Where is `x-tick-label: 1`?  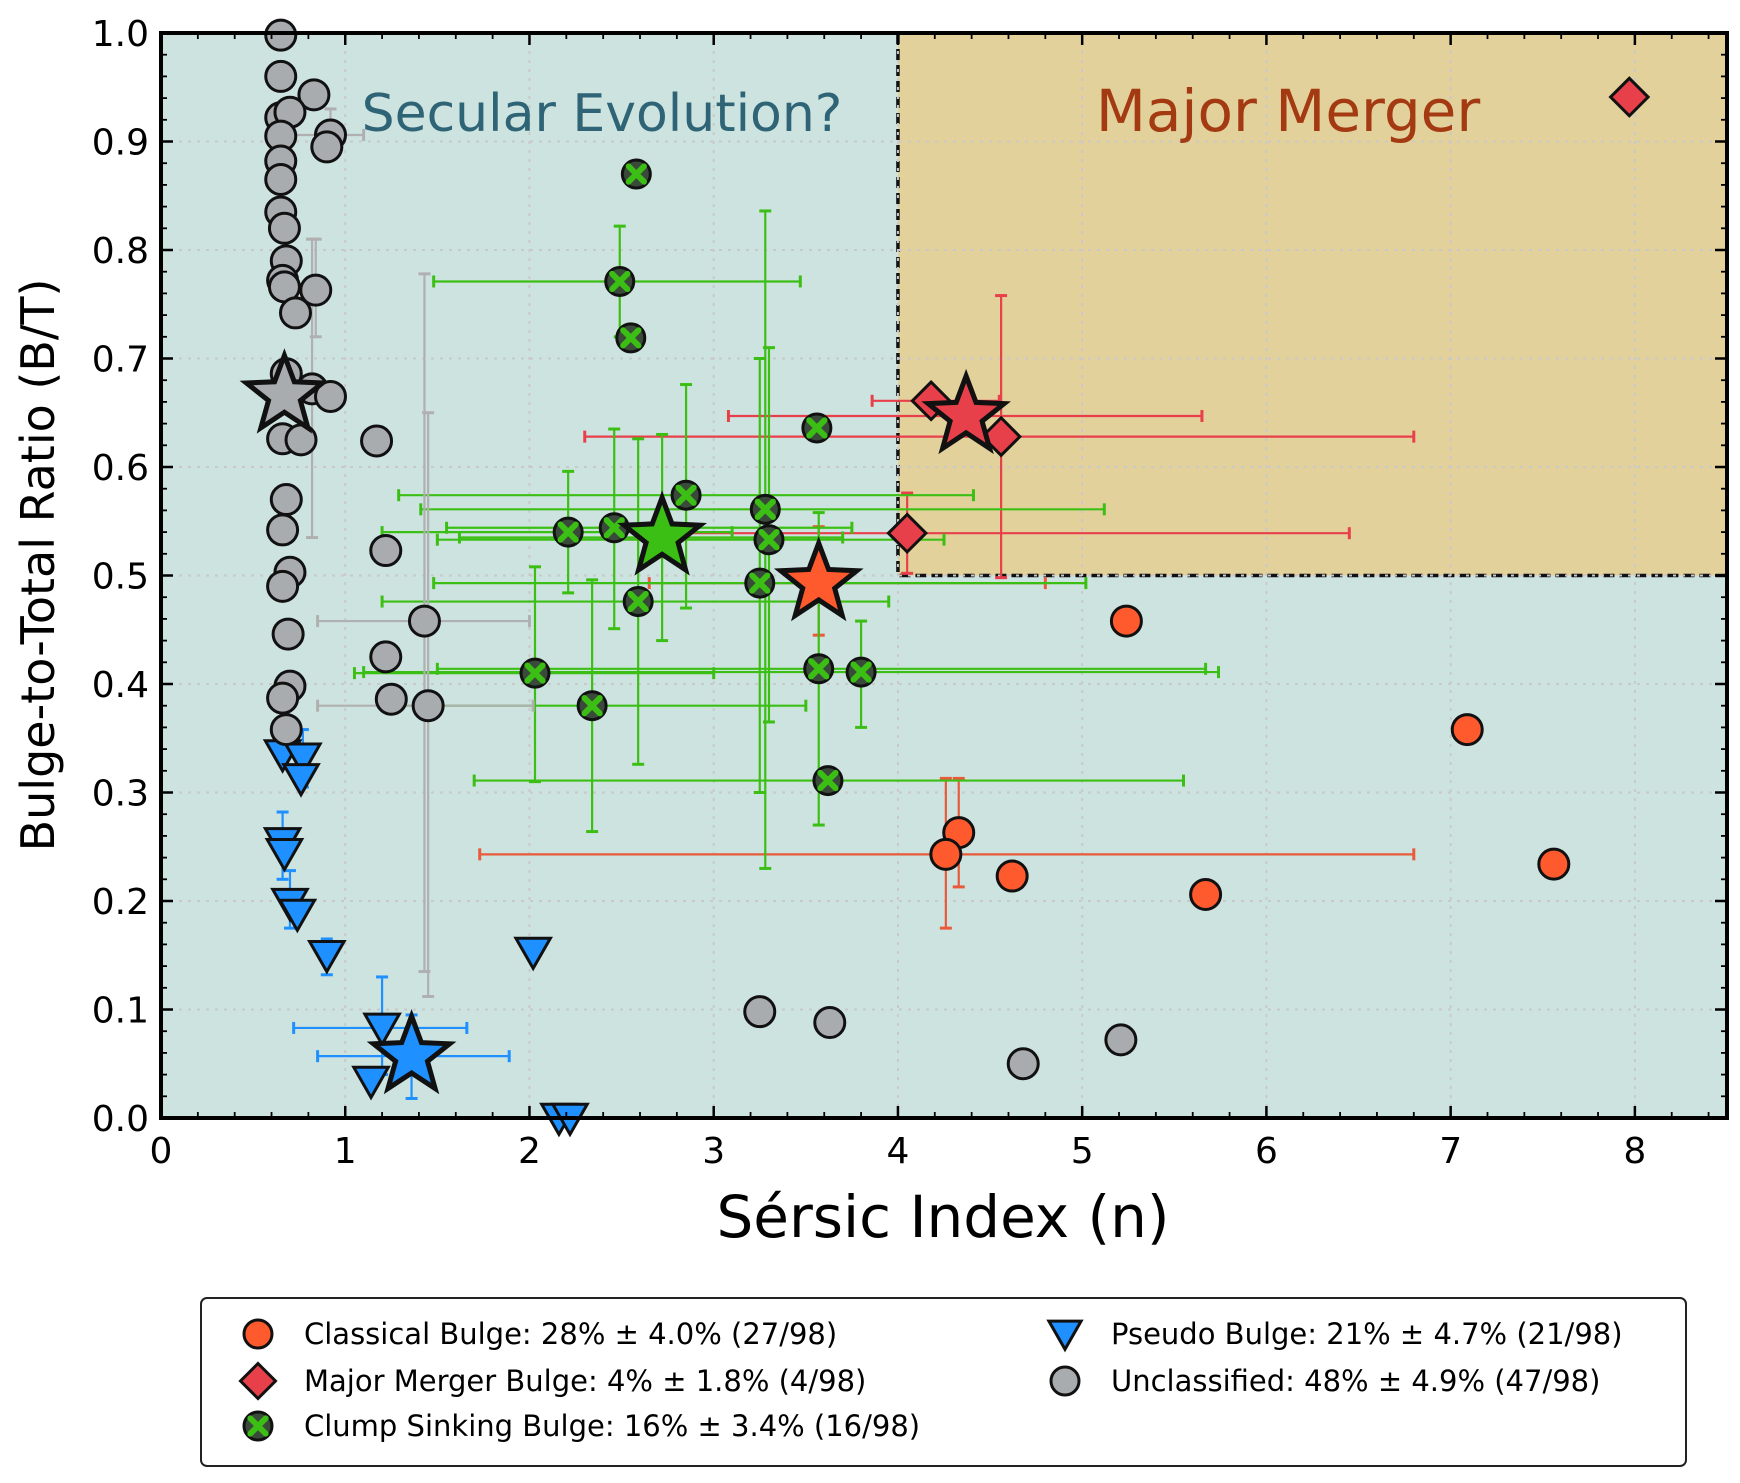
x-tick-label: 1 is located at coordinates (345, 1151).